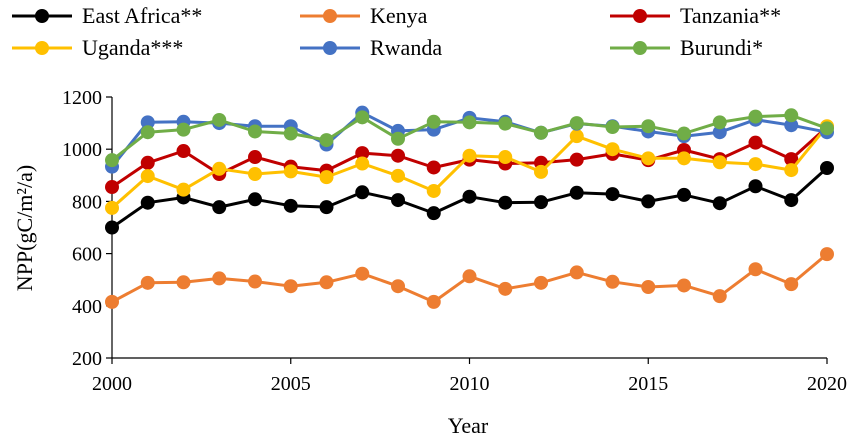 The width and height of the screenshot is (855, 440). I want to click on legend-marker-uganda, so click(42, 48).